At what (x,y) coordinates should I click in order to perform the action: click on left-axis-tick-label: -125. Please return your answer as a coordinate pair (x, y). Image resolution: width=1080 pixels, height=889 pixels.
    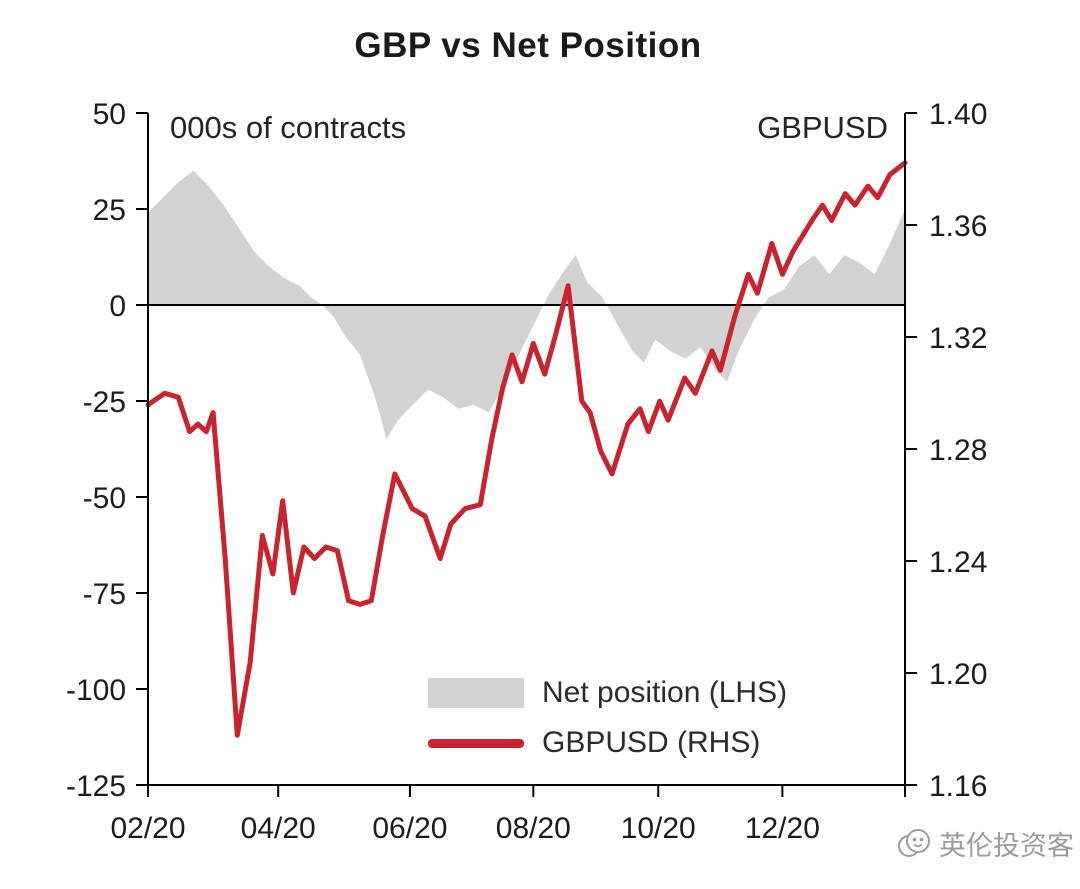
    Looking at the image, I should click on (96, 786).